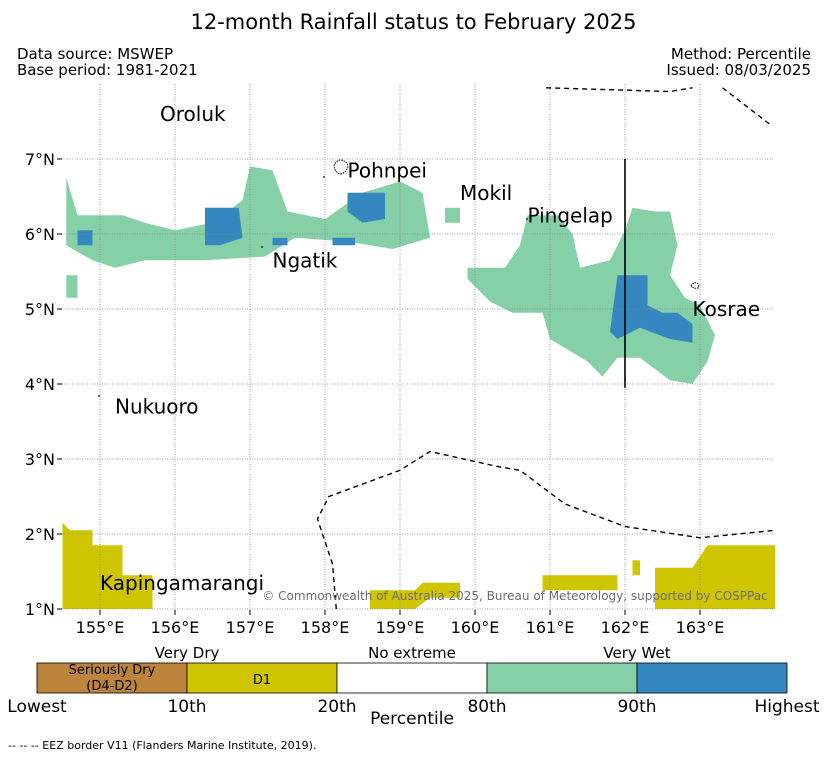 The width and height of the screenshot is (827, 758). What do you see at coordinates (95, 54) in the screenshot?
I see `data-source-label: Data source: MSWEP` at bounding box center [95, 54].